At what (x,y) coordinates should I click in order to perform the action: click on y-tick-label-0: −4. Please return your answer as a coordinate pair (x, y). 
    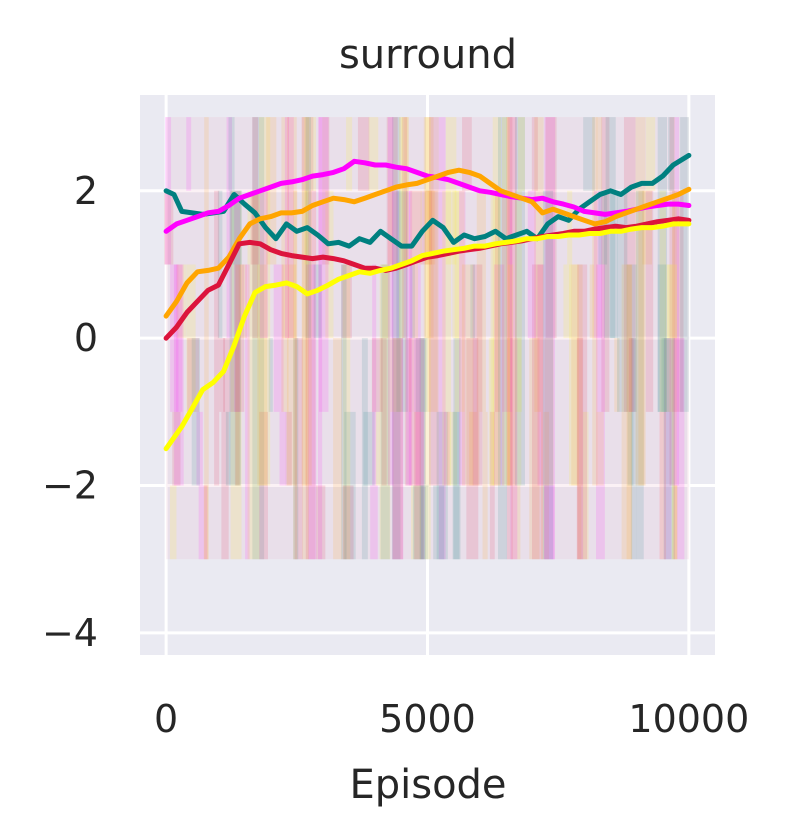
    Looking at the image, I should click on (70, 633).